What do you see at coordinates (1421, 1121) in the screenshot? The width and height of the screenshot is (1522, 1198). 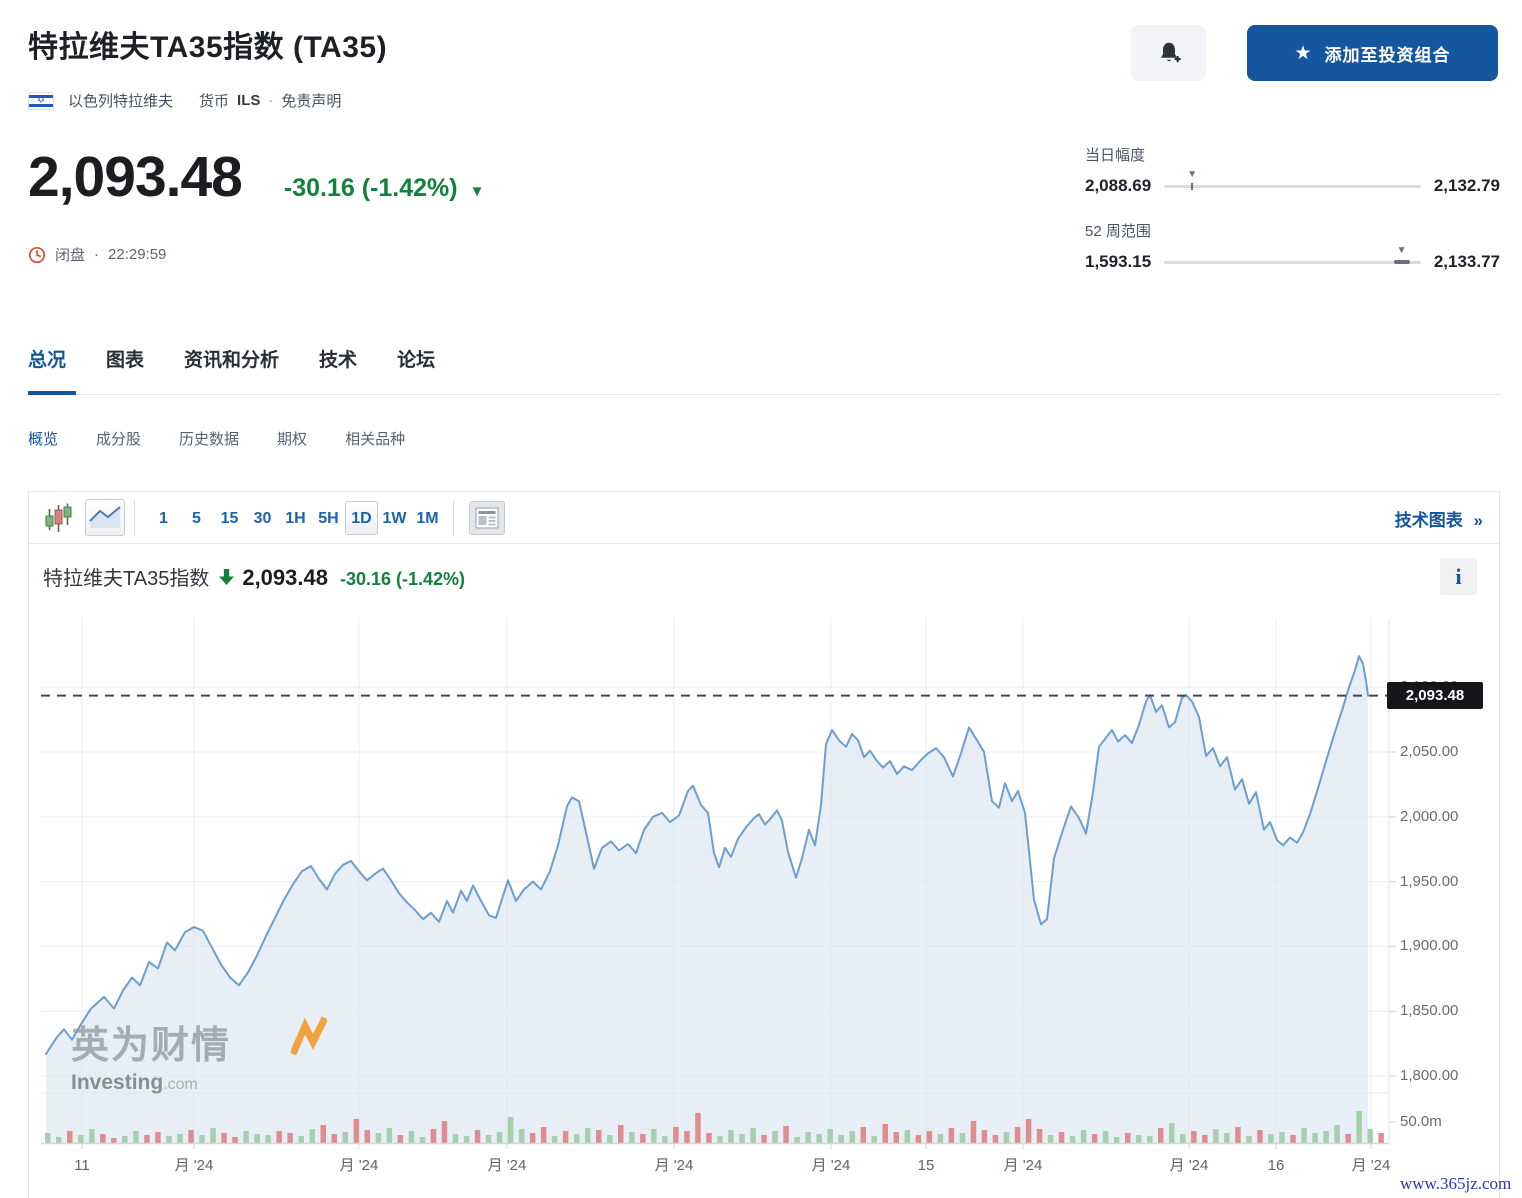 I see `volume-axis-label: 50.0m` at bounding box center [1421, 1121].